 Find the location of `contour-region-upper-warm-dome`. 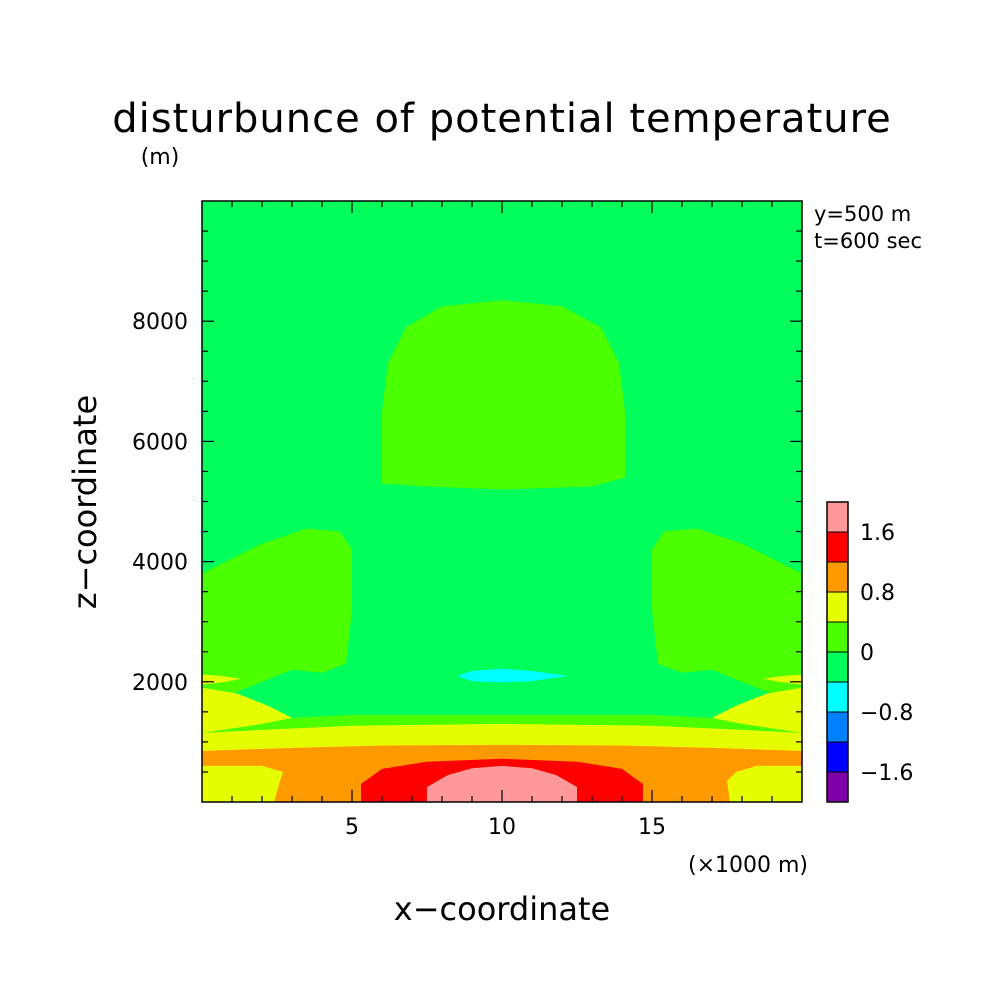

contour-region-upper-warm-dome is located at coordinates (503, 395).